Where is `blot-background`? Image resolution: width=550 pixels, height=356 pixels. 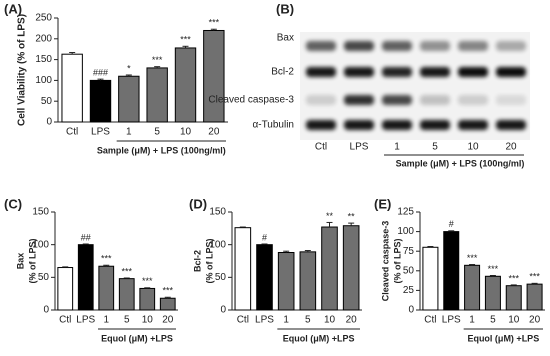 blot-background is located at coordinates (415, 86).